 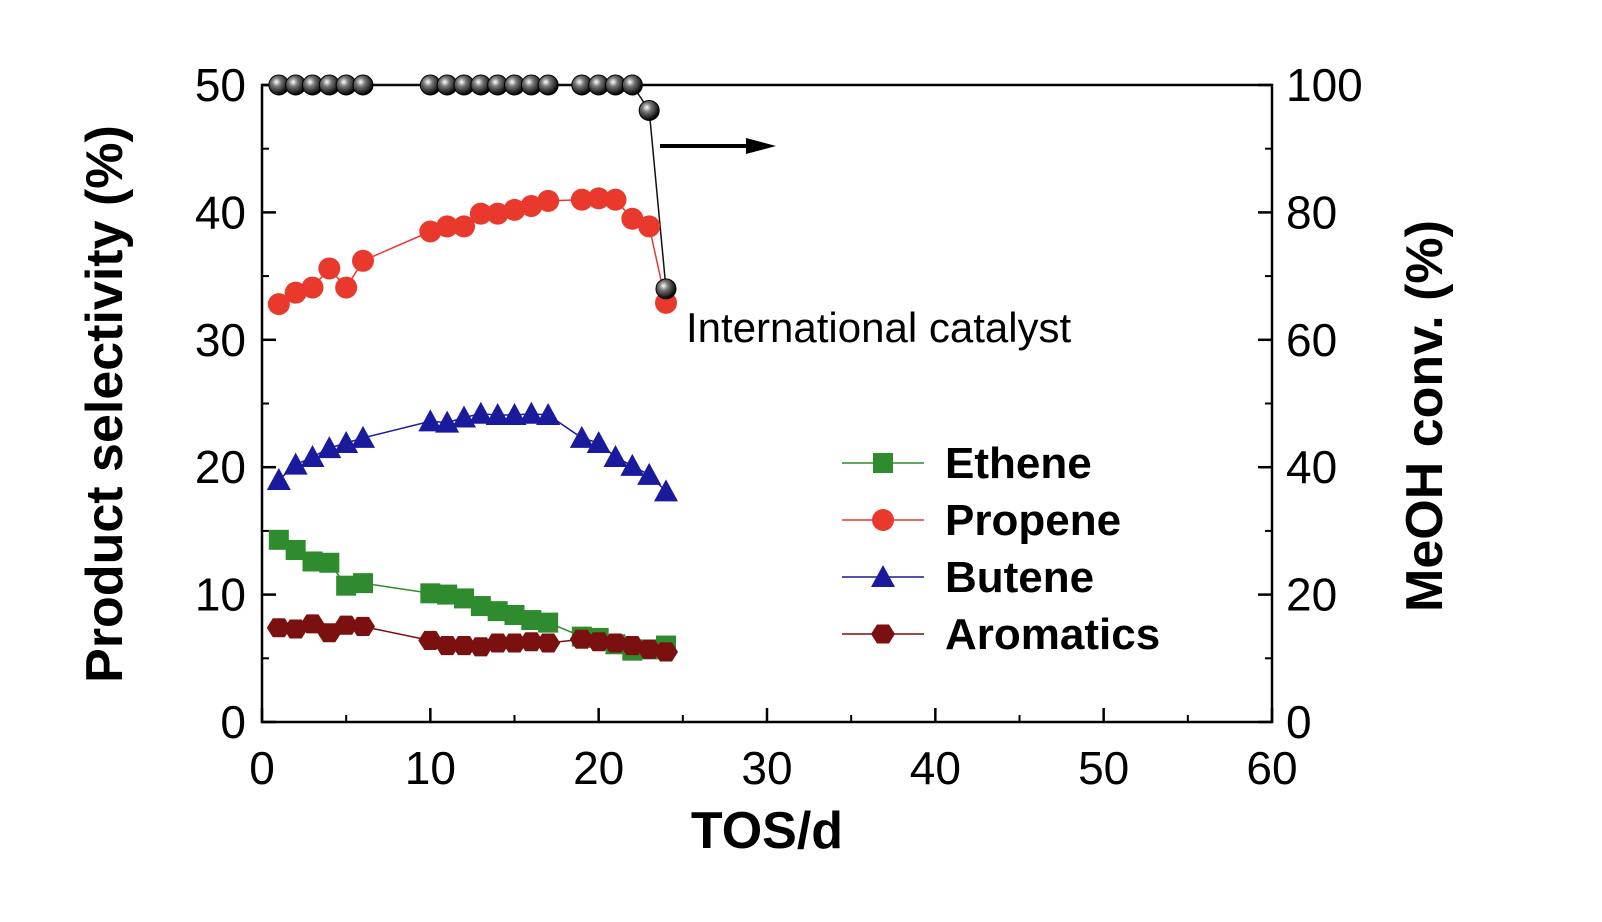 I want to click on x-tick-label: 0, so click(x=262, y=768).